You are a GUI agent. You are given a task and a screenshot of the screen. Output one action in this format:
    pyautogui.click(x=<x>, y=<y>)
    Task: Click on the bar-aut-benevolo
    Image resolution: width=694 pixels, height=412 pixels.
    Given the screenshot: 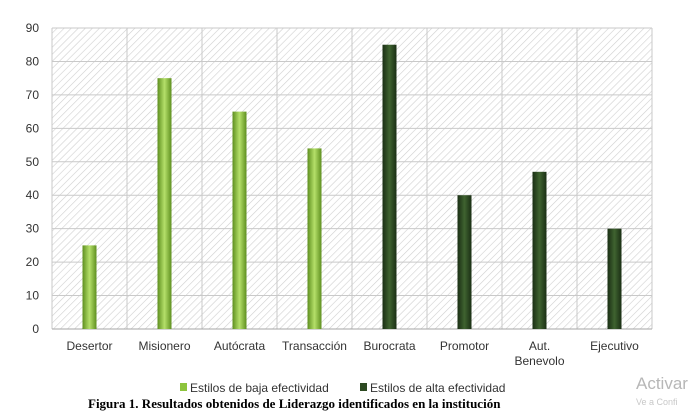 What is the action you would take?
    pyautogui.click(x=539, y=250)
    